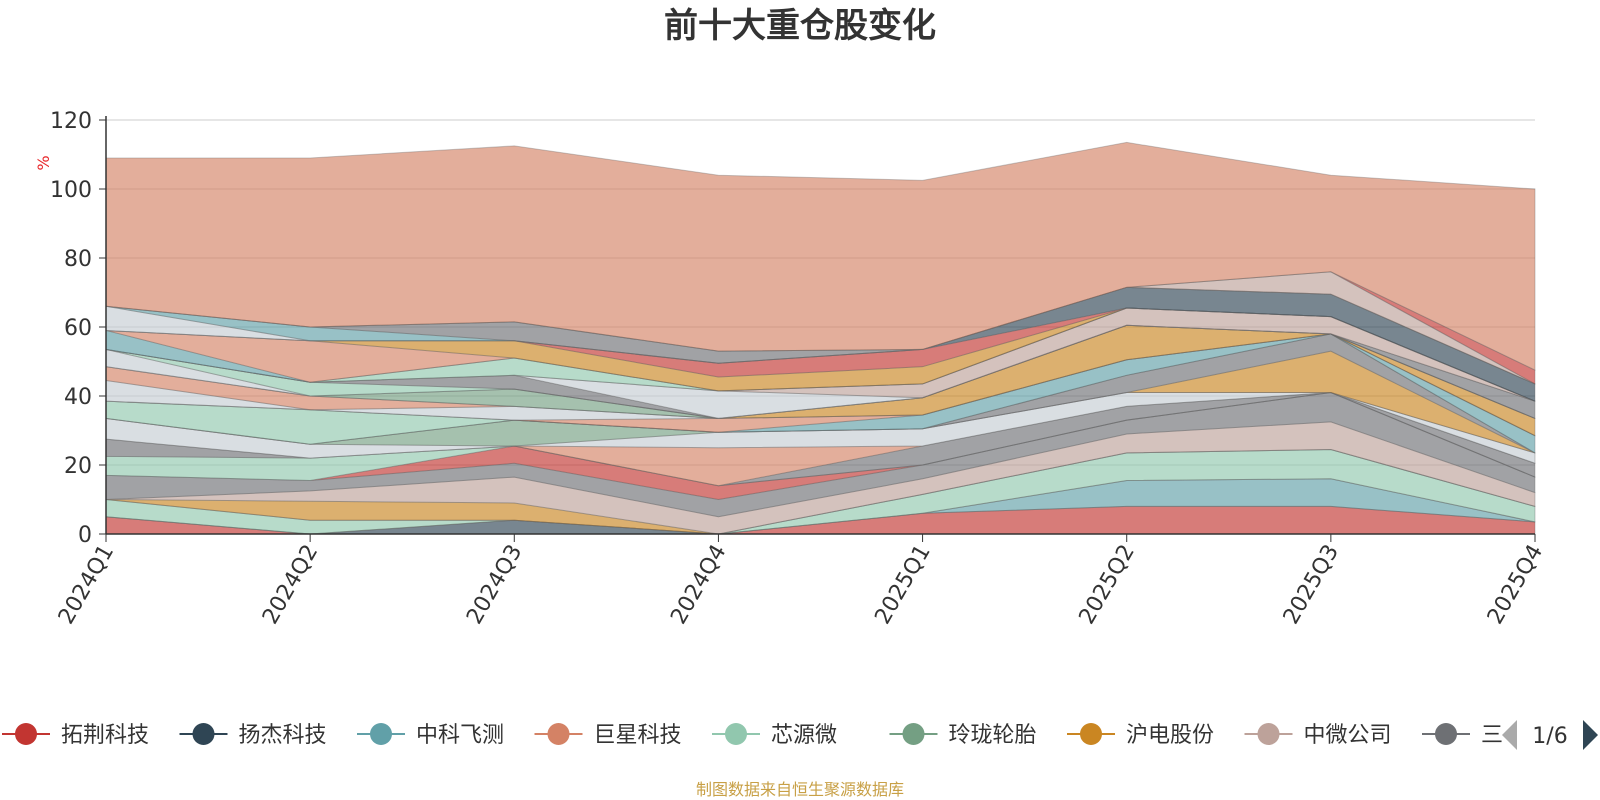  Describe the element at coordinates (78, 397) in the screenshot. I see `y-tick-label: 40` at that location.